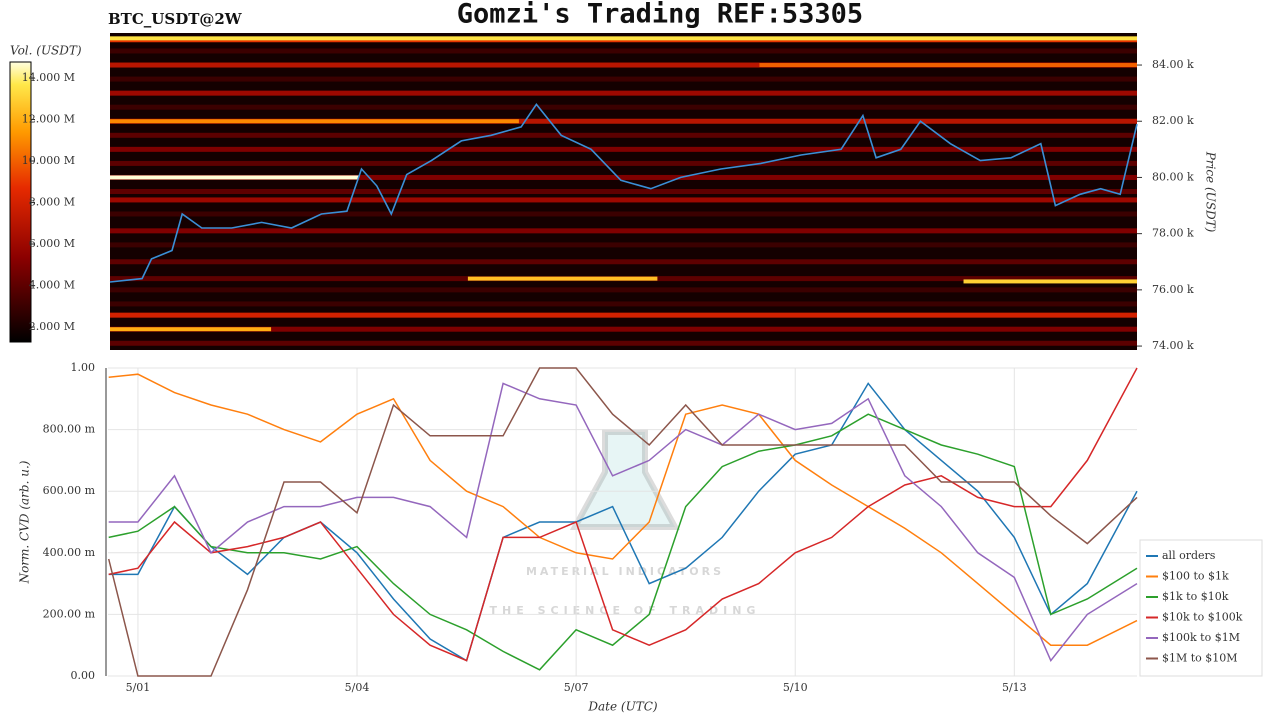 The width and height of the screenshot is (1280, 720). Describe the element at coordinates (1014, 687) in the screenshot. I see `x-tick-label: 5/13` at that location.